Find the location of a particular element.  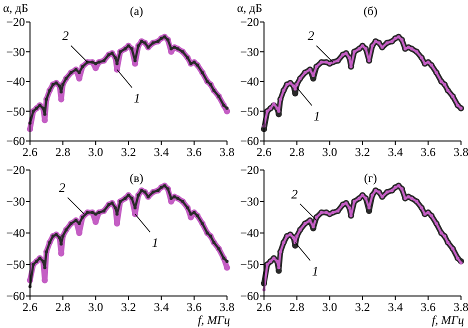

chart-title: (б) is located at coordinates (370, 11).